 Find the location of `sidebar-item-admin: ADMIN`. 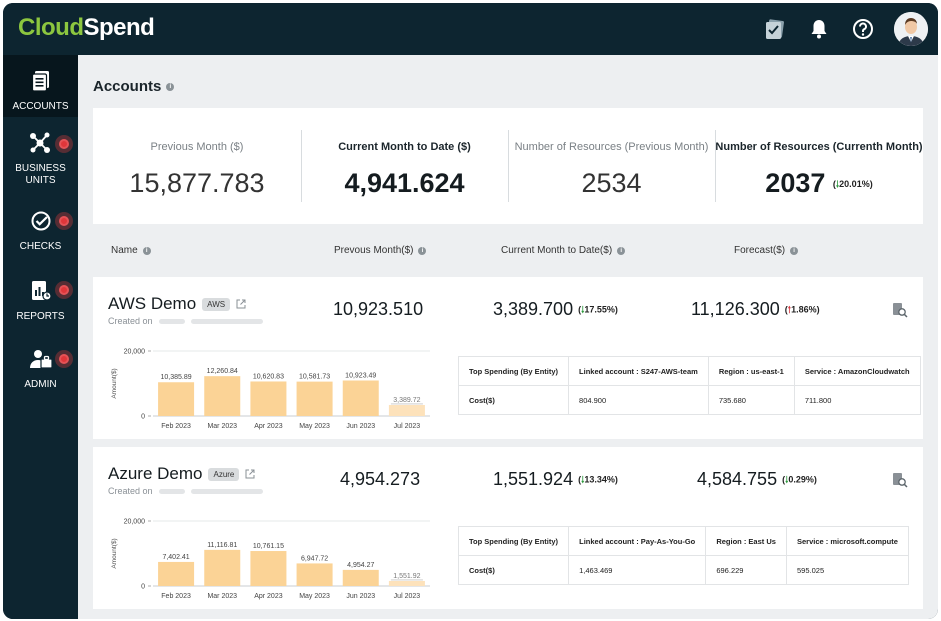

sidebar-item-admin: ADMIN is located at coordinates (40, 367).